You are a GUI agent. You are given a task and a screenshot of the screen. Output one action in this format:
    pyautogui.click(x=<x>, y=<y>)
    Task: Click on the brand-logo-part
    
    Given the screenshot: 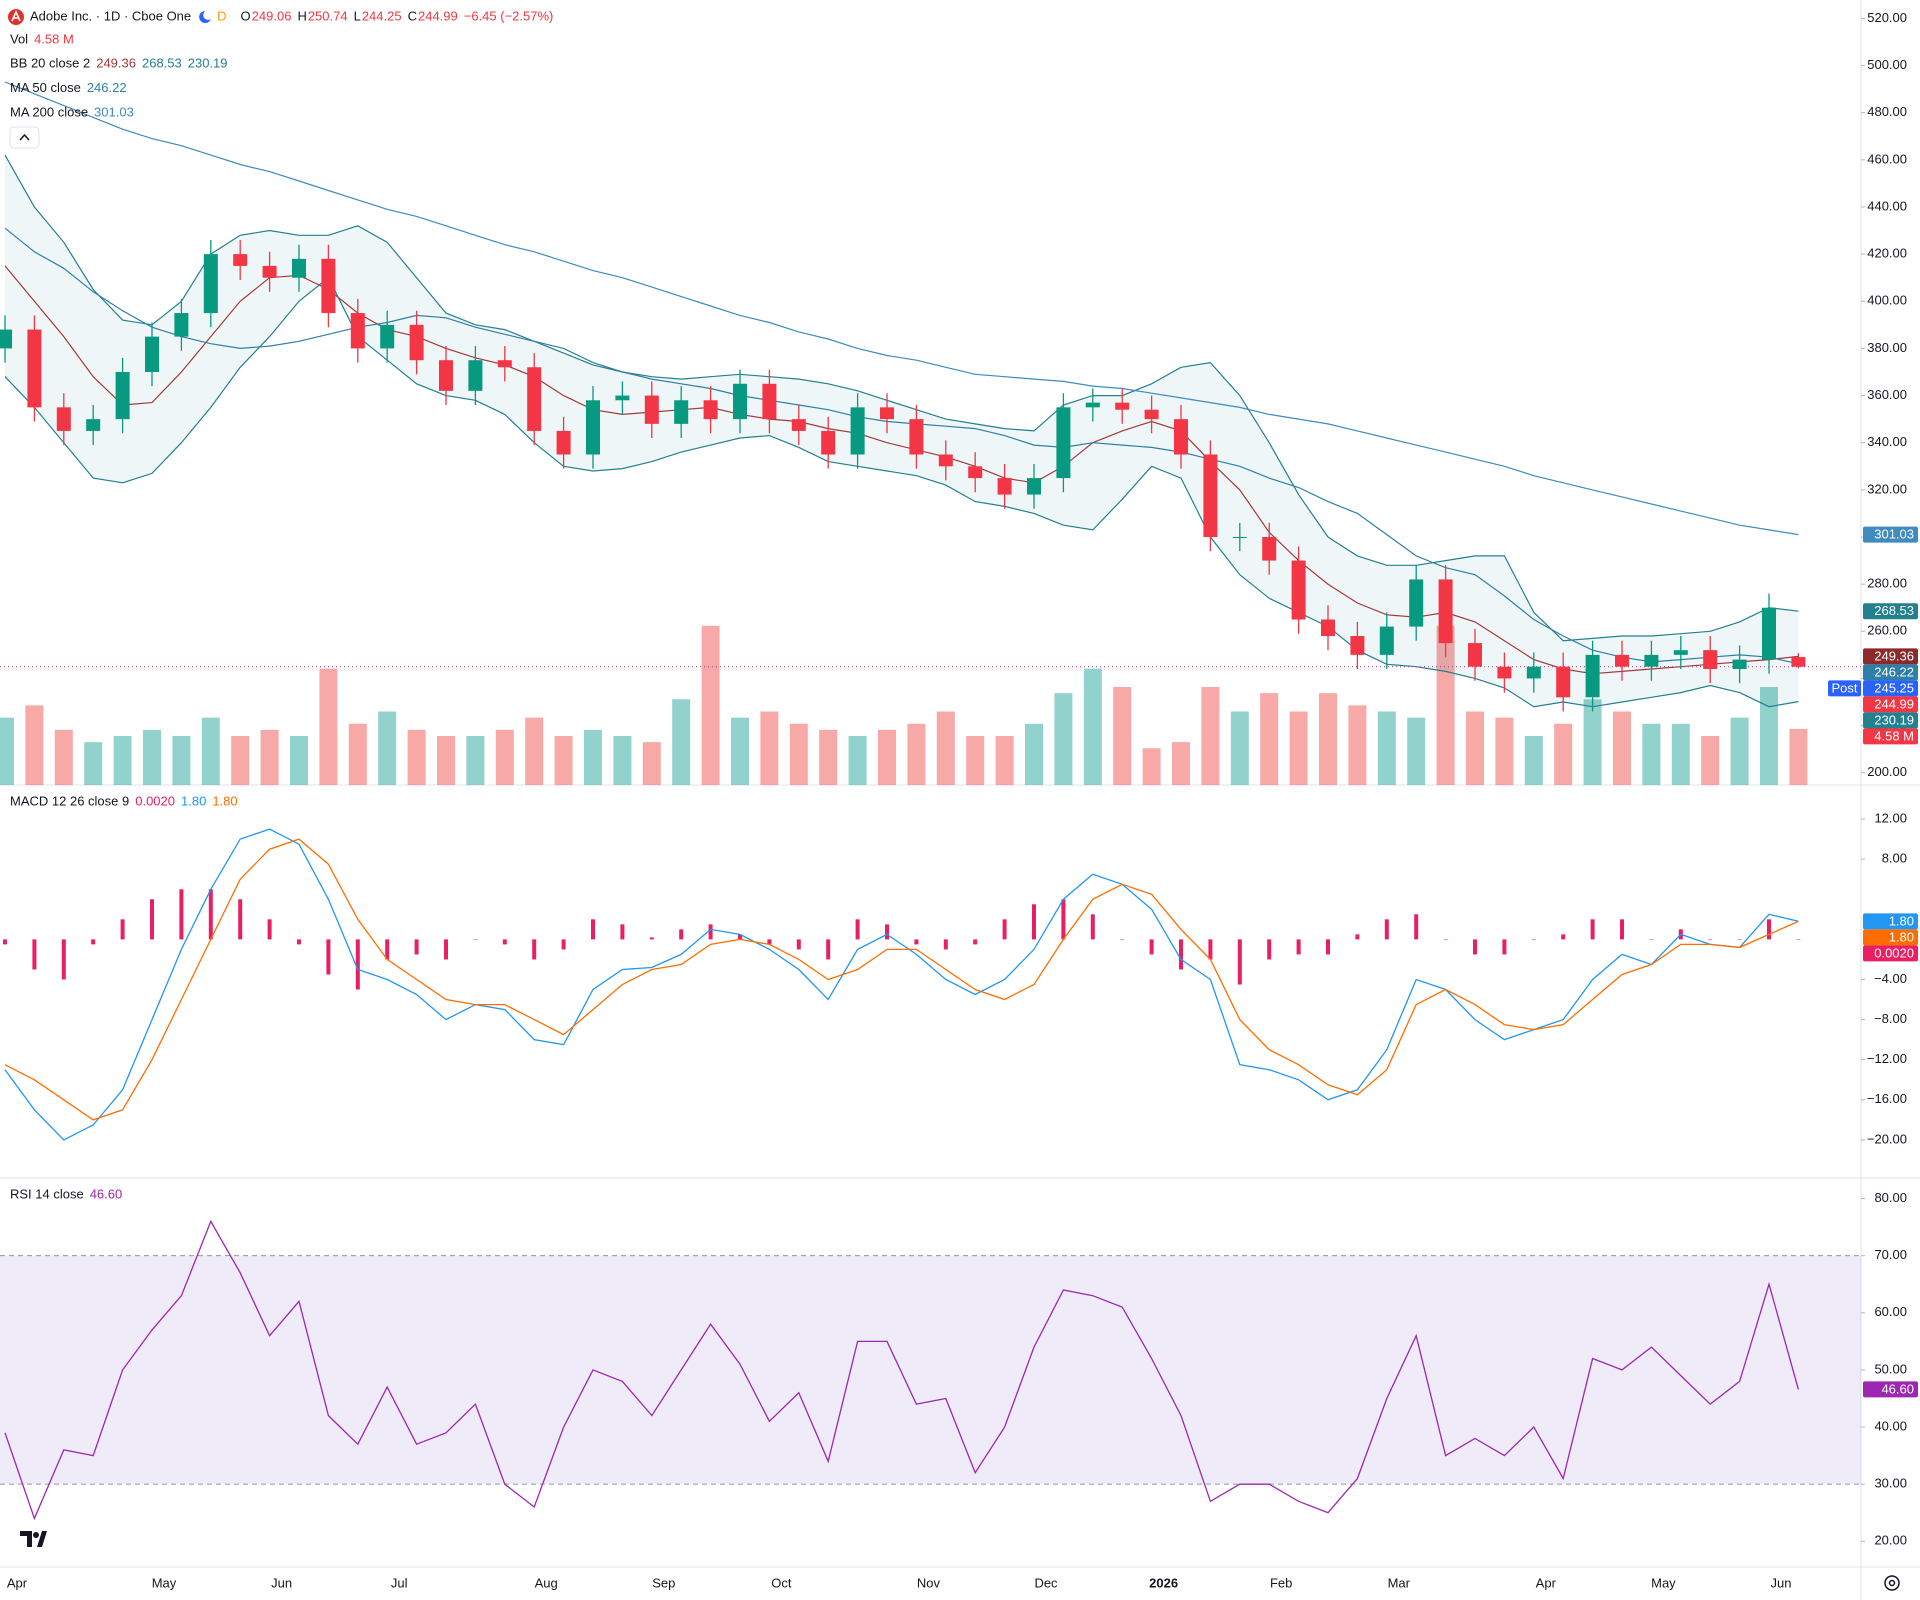 What is the action you would take?
    pyautogui.click(x=42, y=1539)
    